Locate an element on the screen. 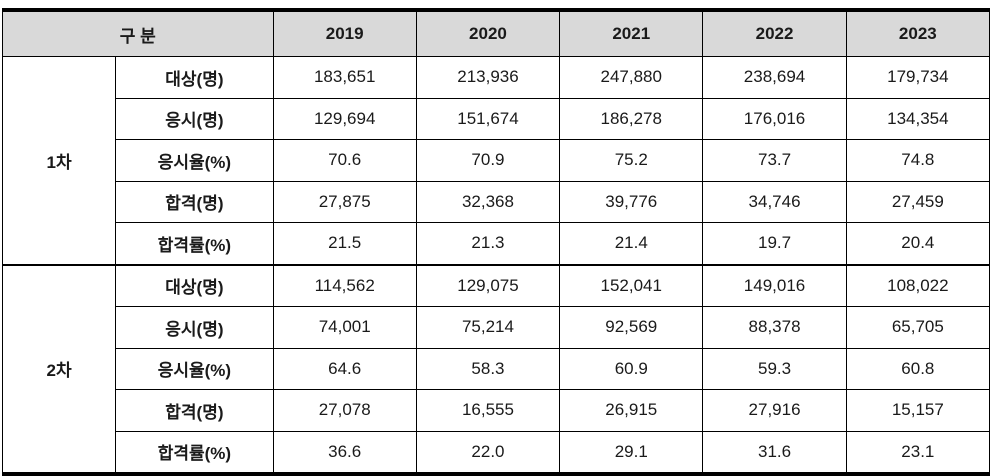 The height and width of the screenshot is (476, 992). cell-value: 60.8 is located at coordinates (918, 368).